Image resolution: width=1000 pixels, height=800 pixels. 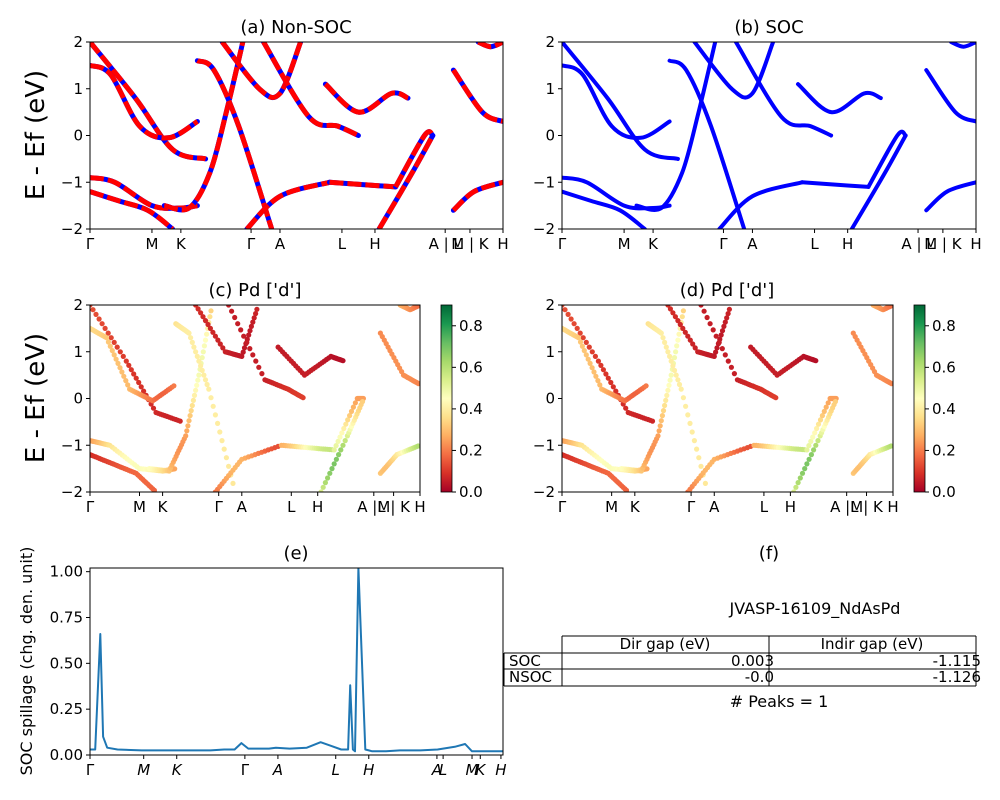 What do you see at coordinates (550, 305) in the screenshot?
I see `y-tick-label: 2` at bounding box center [550, 305].